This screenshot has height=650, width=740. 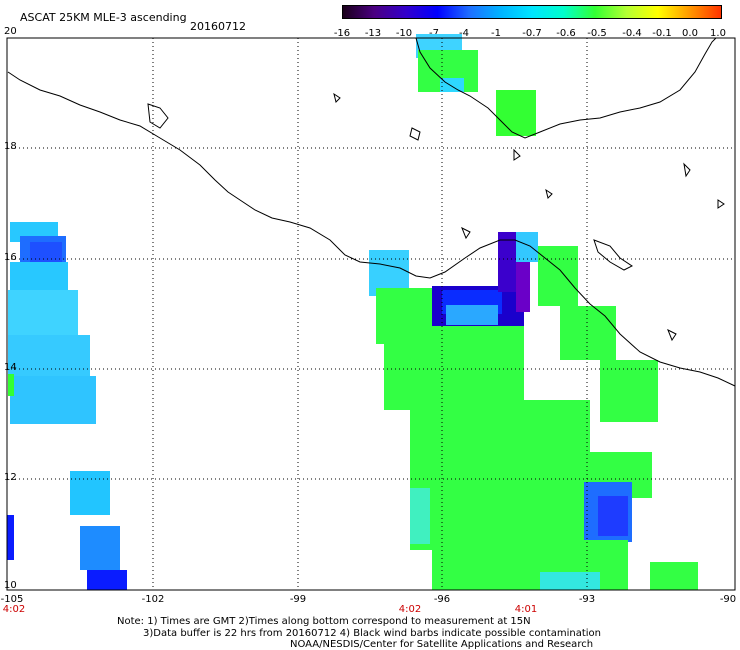 I want to click on colorbar, so click(x=532, y=12).